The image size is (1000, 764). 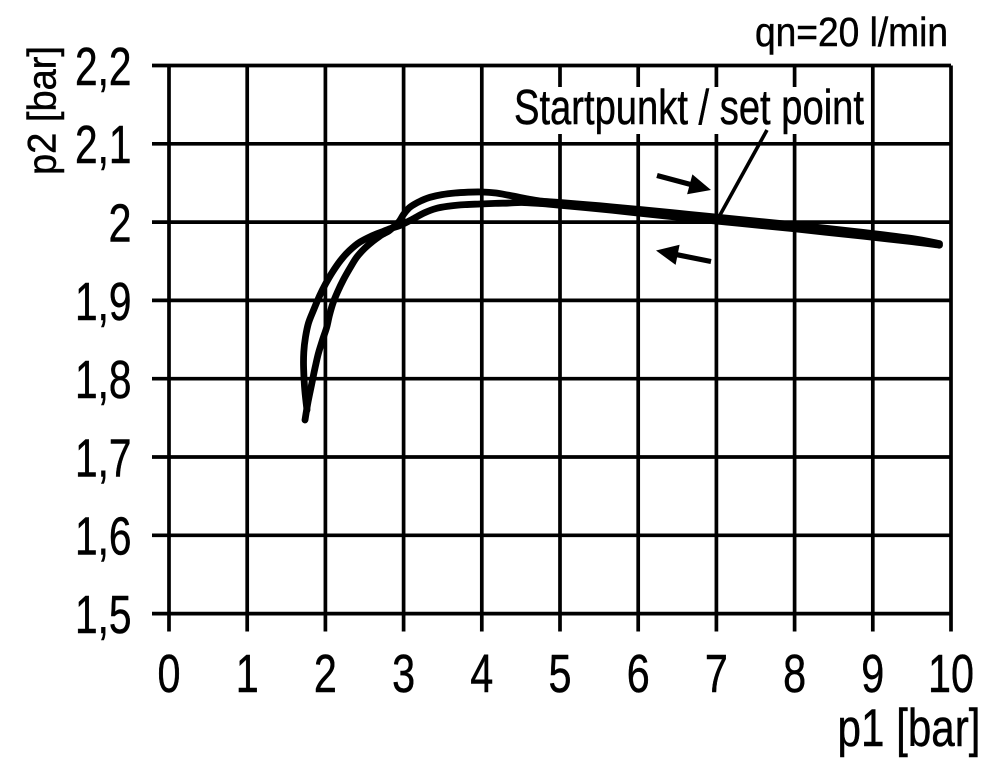 What do you see at coordinates (247, 674) in the screenshot?
I see `svg-text: 1` at bounding box center [247, 674].